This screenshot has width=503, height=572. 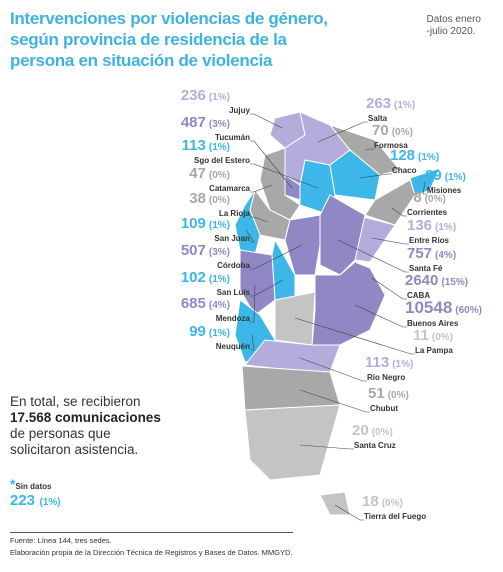 What do you see at coordinates (445, 175) in the screenshot?
I see `province-value: 89 (1%)` at bounding box center [445, 175].